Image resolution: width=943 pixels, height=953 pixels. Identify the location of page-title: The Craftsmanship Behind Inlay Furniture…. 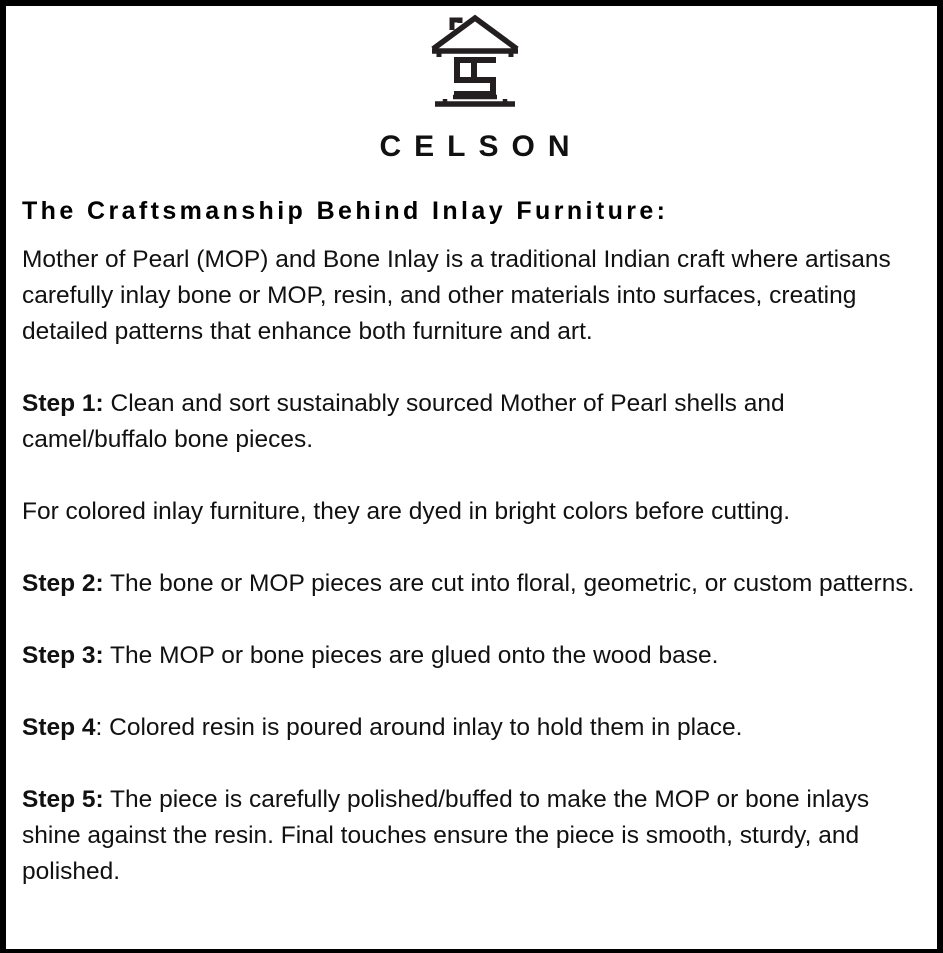
(345, 211).